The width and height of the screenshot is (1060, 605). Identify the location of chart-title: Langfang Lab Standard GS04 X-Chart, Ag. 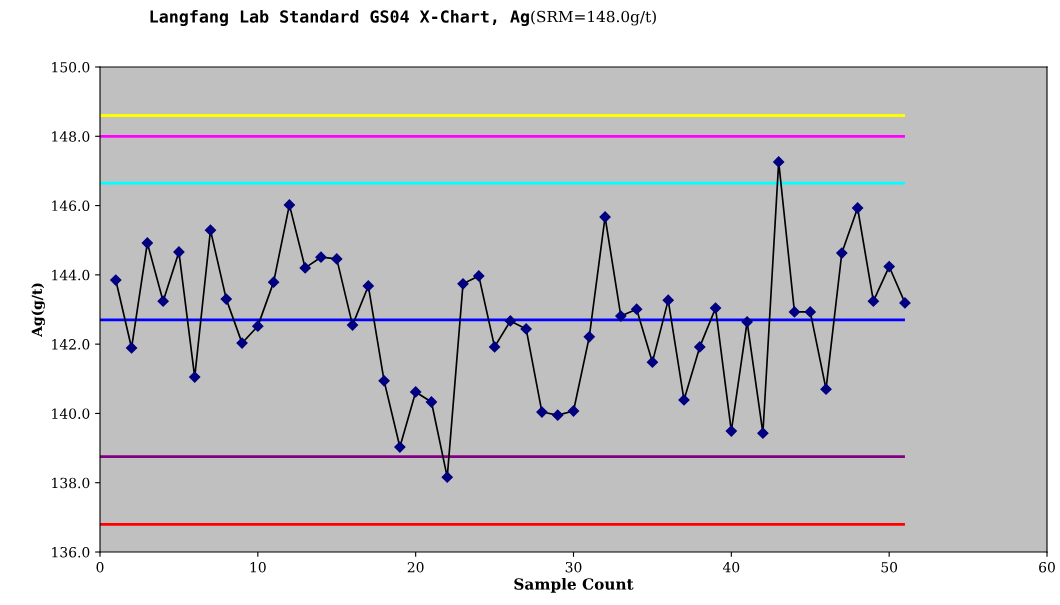
(339, 18).